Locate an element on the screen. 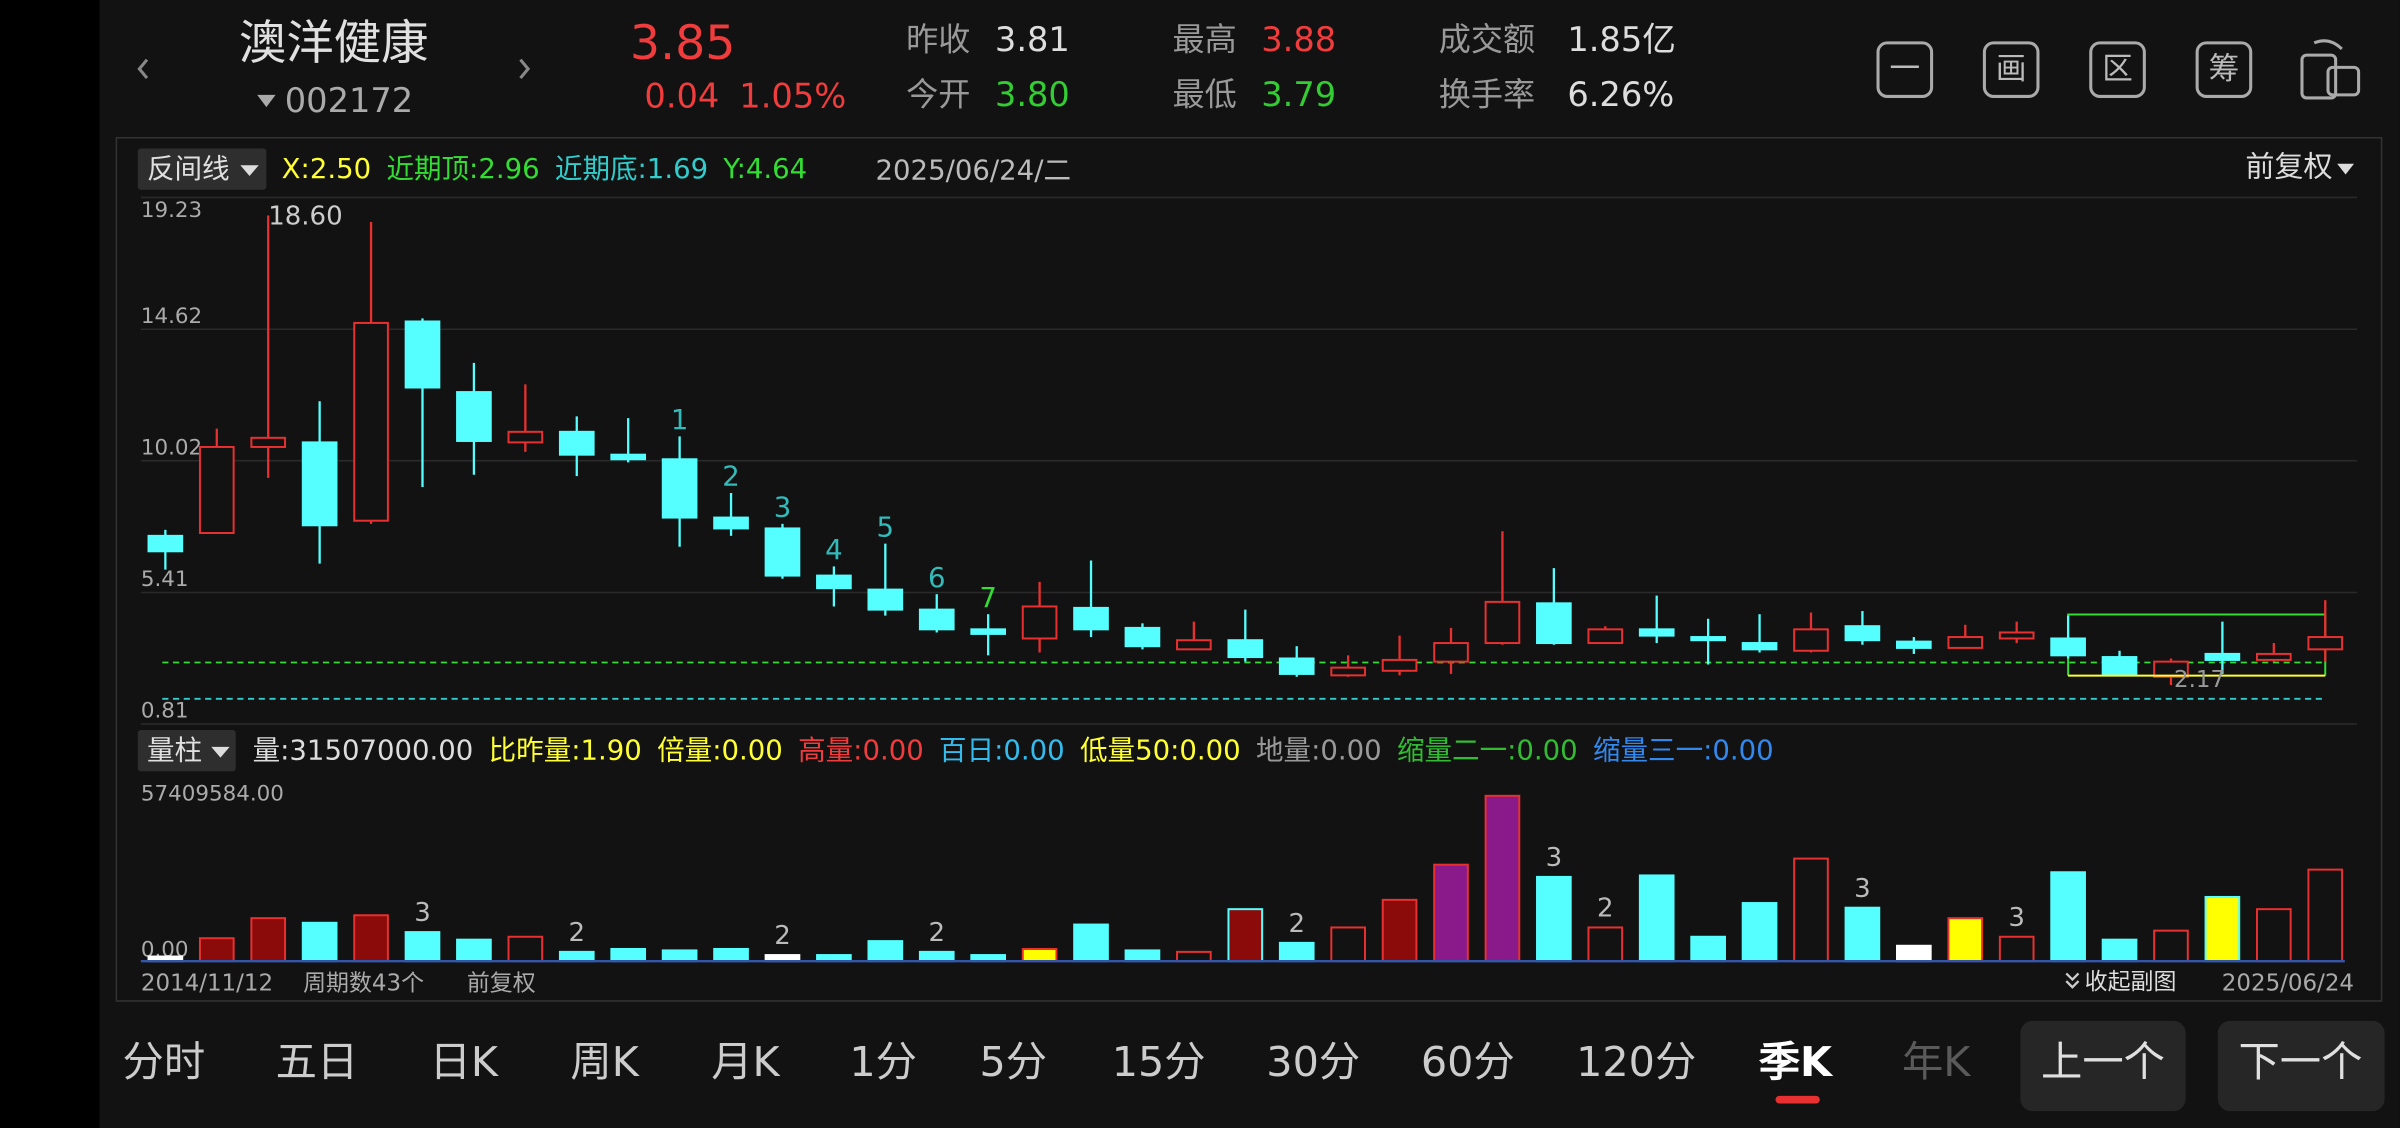  period-tab: 60分 is located at coordinates (1468, 1062).